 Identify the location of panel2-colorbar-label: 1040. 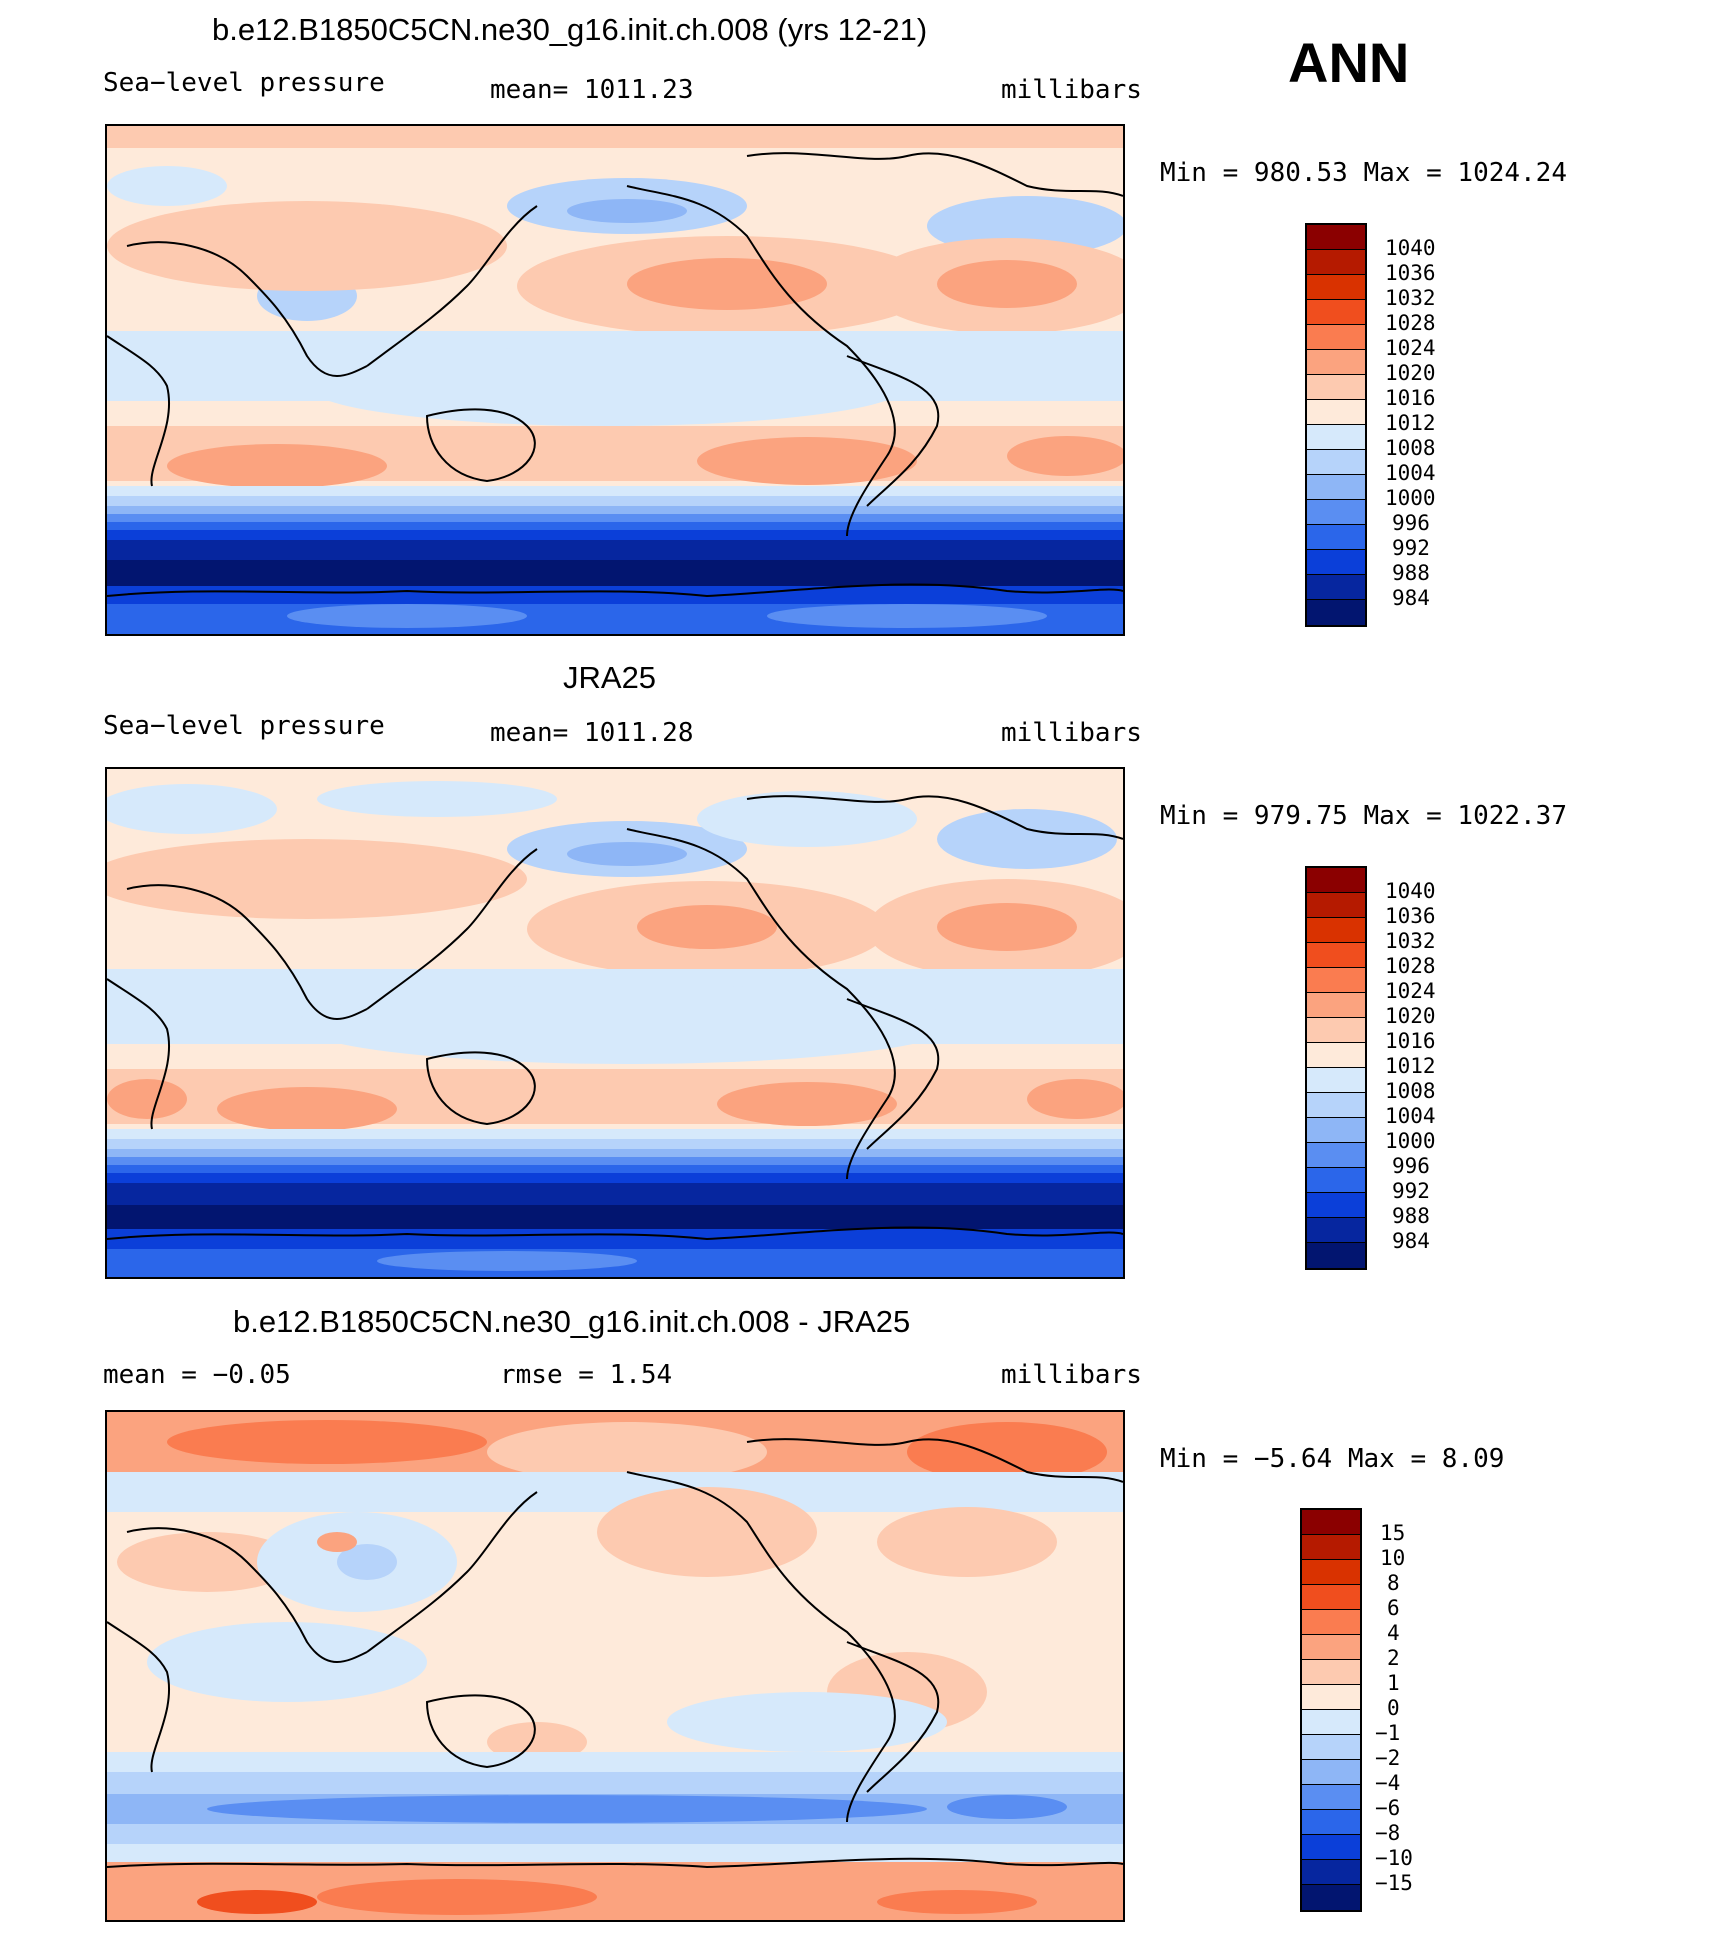
(1410, 891).